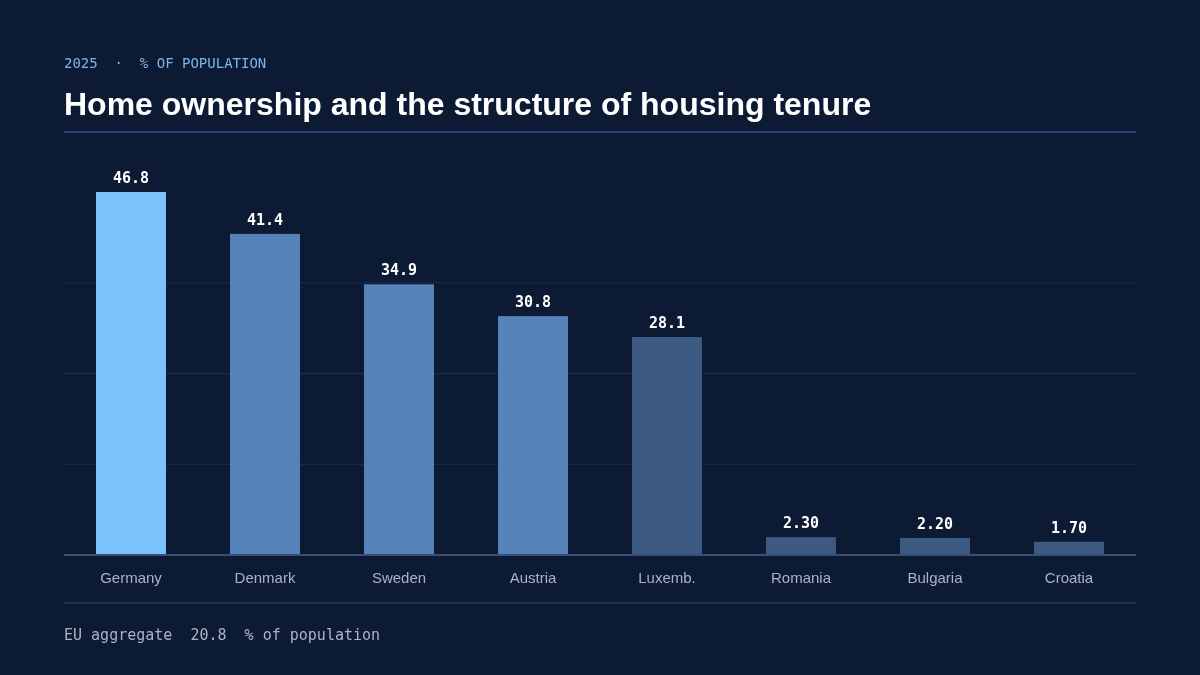  What do you see at coordinates (399, 270) in the screenshot?
I see `data-label: 34.9` at bounding box center [399, 270].